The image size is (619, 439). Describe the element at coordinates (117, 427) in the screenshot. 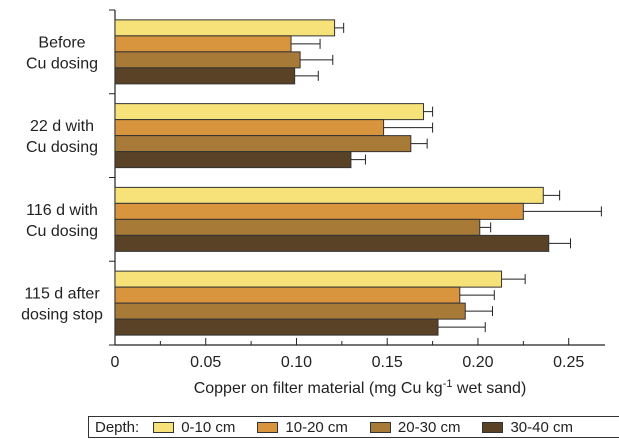

I see `legend-title: Depth:` at that location.